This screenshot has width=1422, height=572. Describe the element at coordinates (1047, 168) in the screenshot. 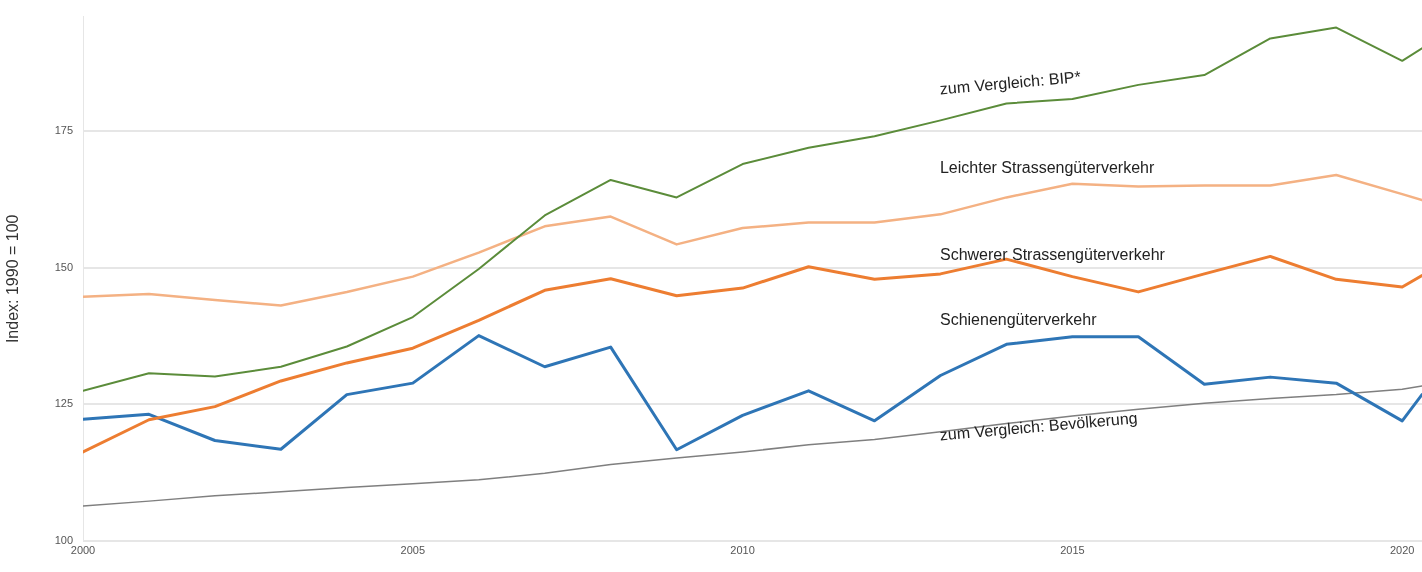

I see `series-label: Leichter Strassengüterverkehr` at that location.